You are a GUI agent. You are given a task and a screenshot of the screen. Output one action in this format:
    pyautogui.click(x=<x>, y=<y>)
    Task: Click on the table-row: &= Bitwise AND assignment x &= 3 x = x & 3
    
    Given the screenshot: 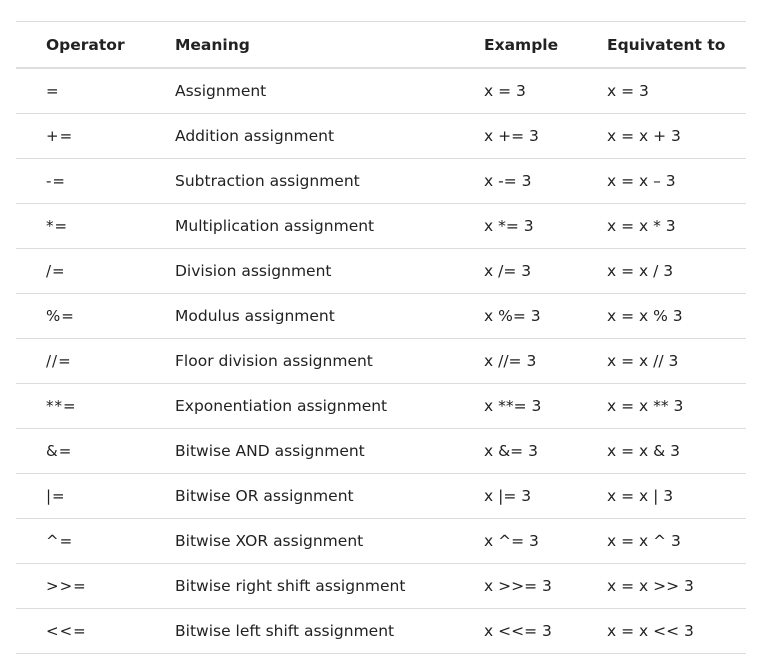 What is the action you would take?
    pyautogui.click(x=381, y=451)
    